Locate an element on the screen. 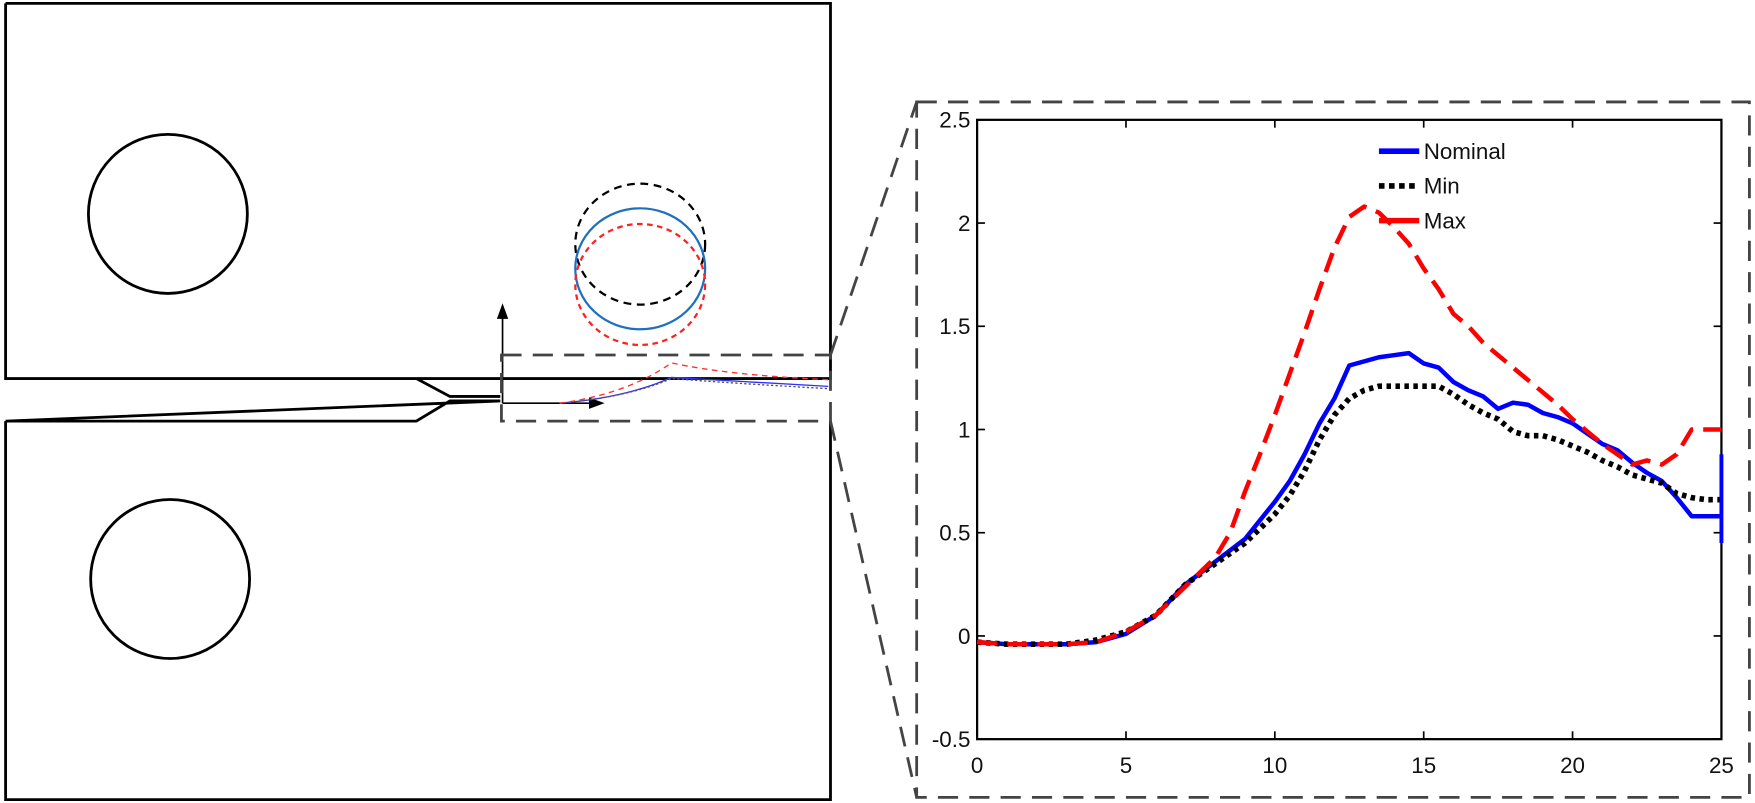  y-tick-label: 0.5 is located at coordinates (954, 533).